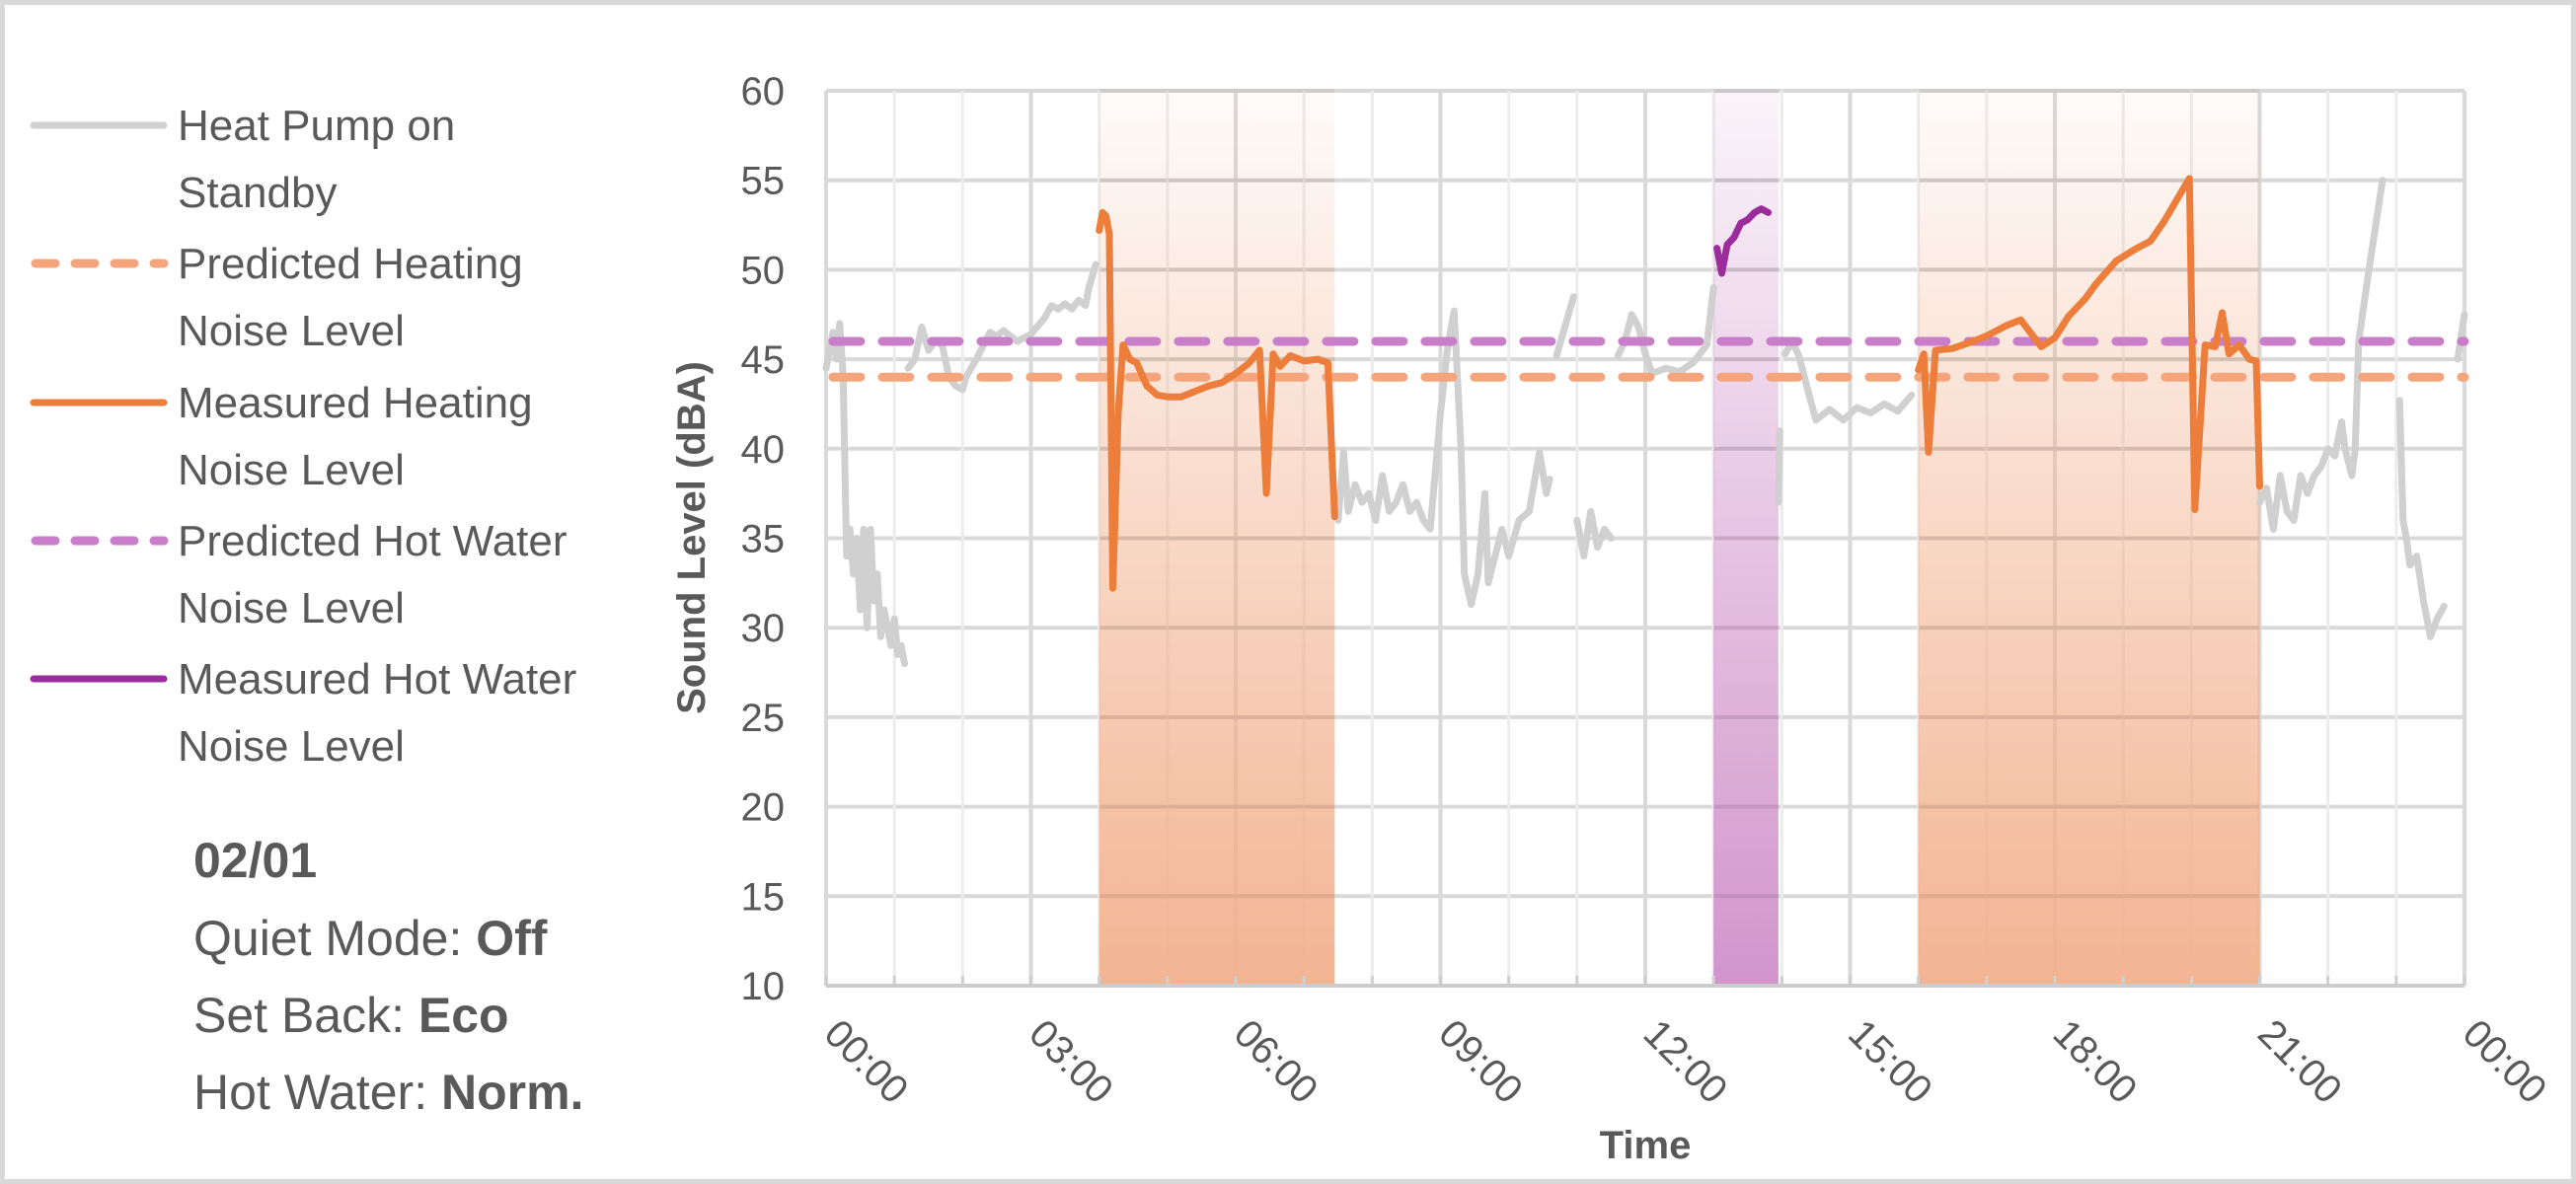 Image resolution: width=2576 pixels, height=1184 pixels. I want to click on legend-label: Heat Pump on, so click(316, 126).